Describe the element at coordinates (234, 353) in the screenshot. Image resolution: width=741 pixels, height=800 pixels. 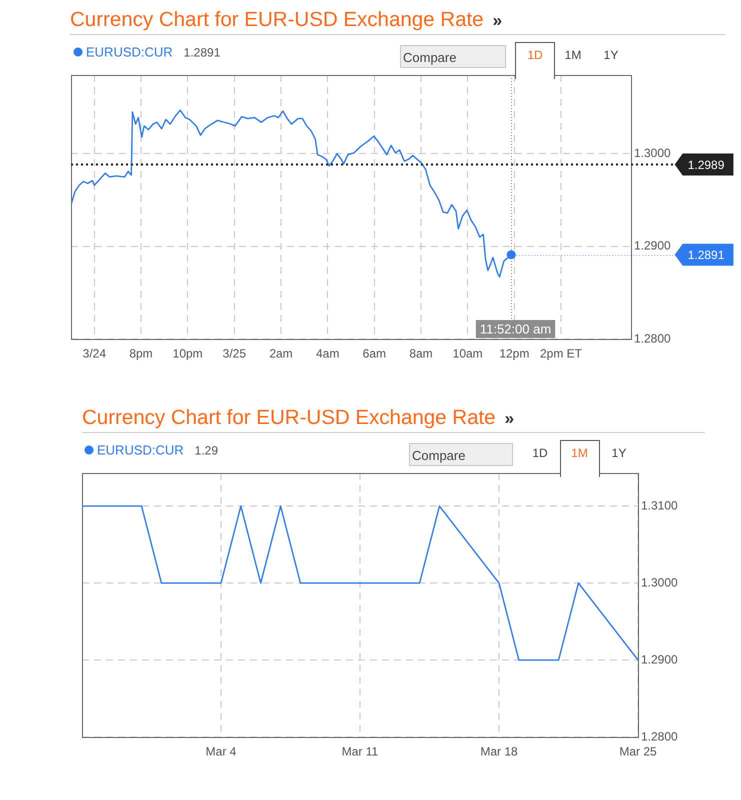
I see `x-tick-label: 3/25` at that location.